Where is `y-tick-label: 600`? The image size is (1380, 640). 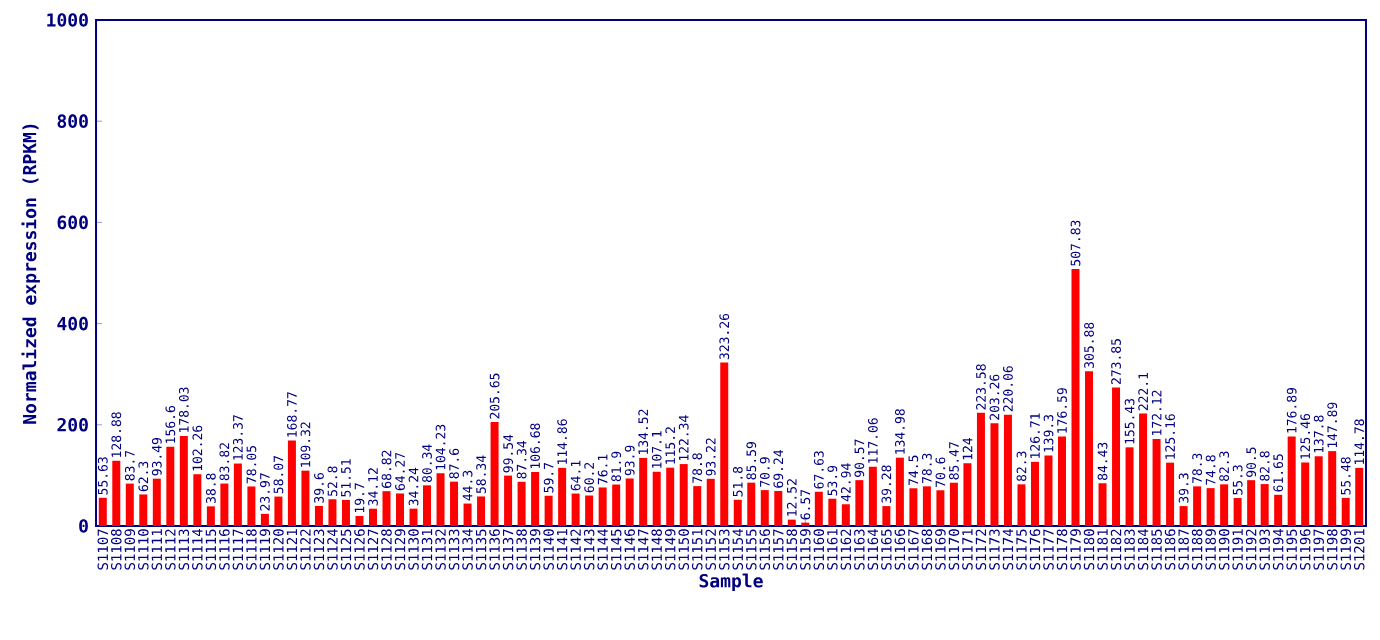 y-tick-label: 600 is located at coordinates (72, 222).